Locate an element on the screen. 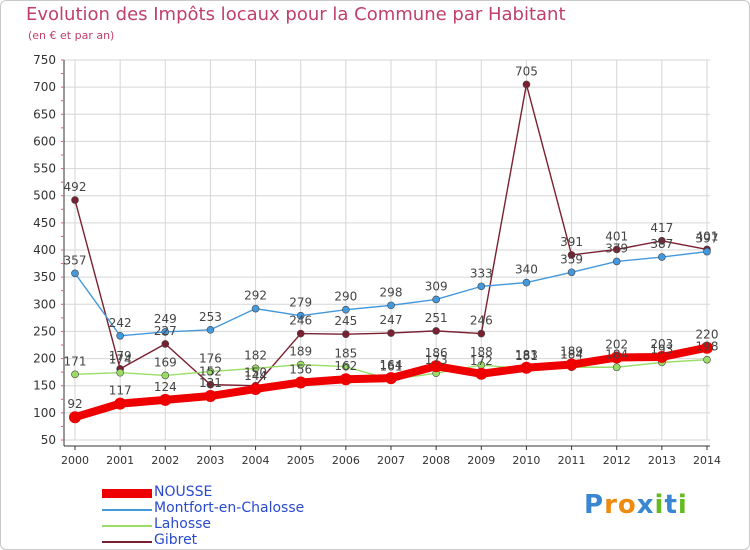 The width and height of the screenshot is (750, 550). legend-label-montfort-en-chalosse: Montfort-en-Chalosse is located at coordinates (229, 508).